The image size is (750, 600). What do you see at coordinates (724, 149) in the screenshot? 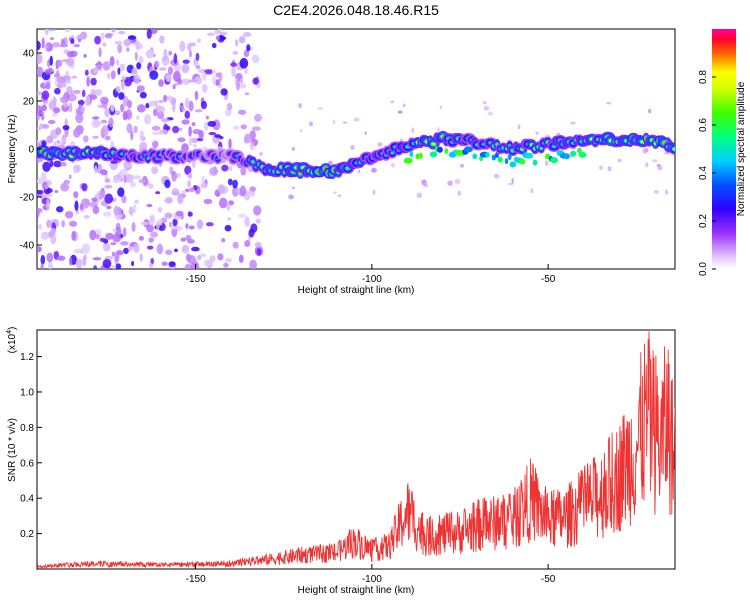
I see `colorbar-gradient` at bounding box center [724, 149].